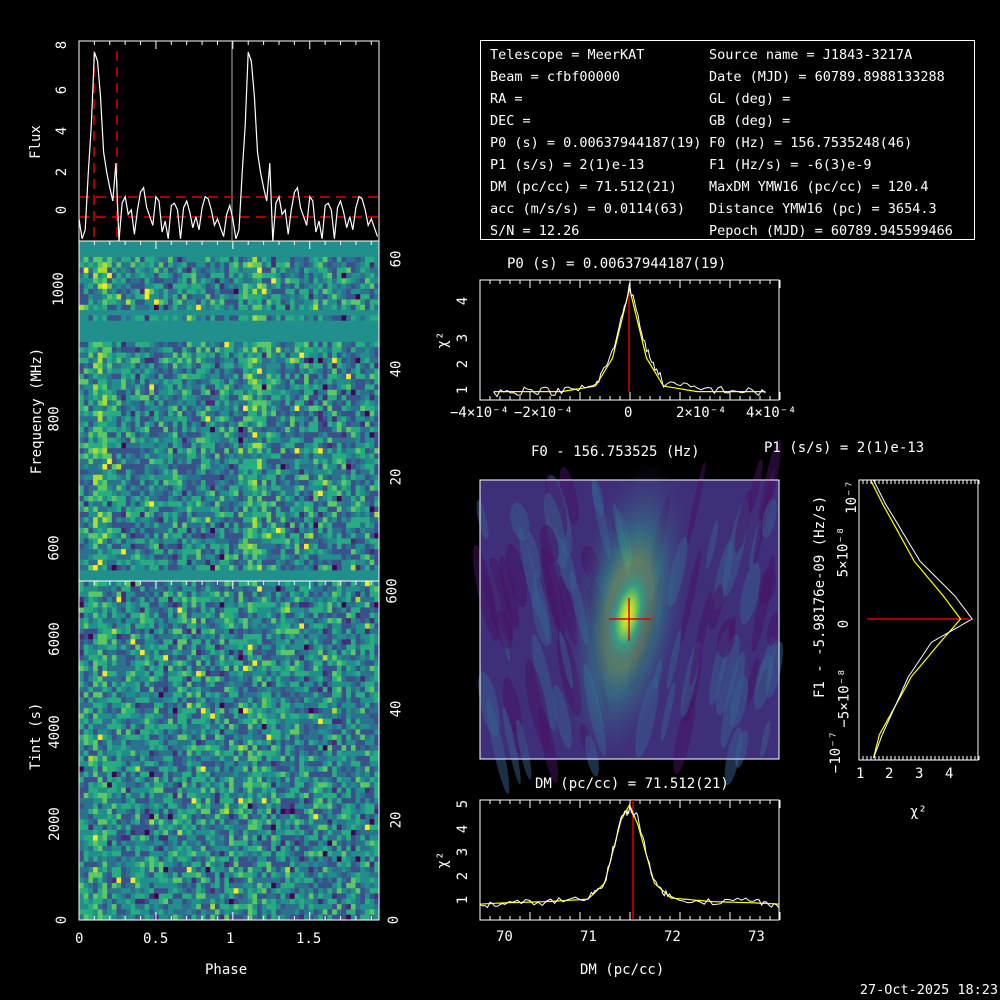 The height and width of the screenshot is (1000, 1000). Describe the element at coordinates (567, 55) in the screenshot. I see `info-telescope: Telescope = MeerKAT` at that location.